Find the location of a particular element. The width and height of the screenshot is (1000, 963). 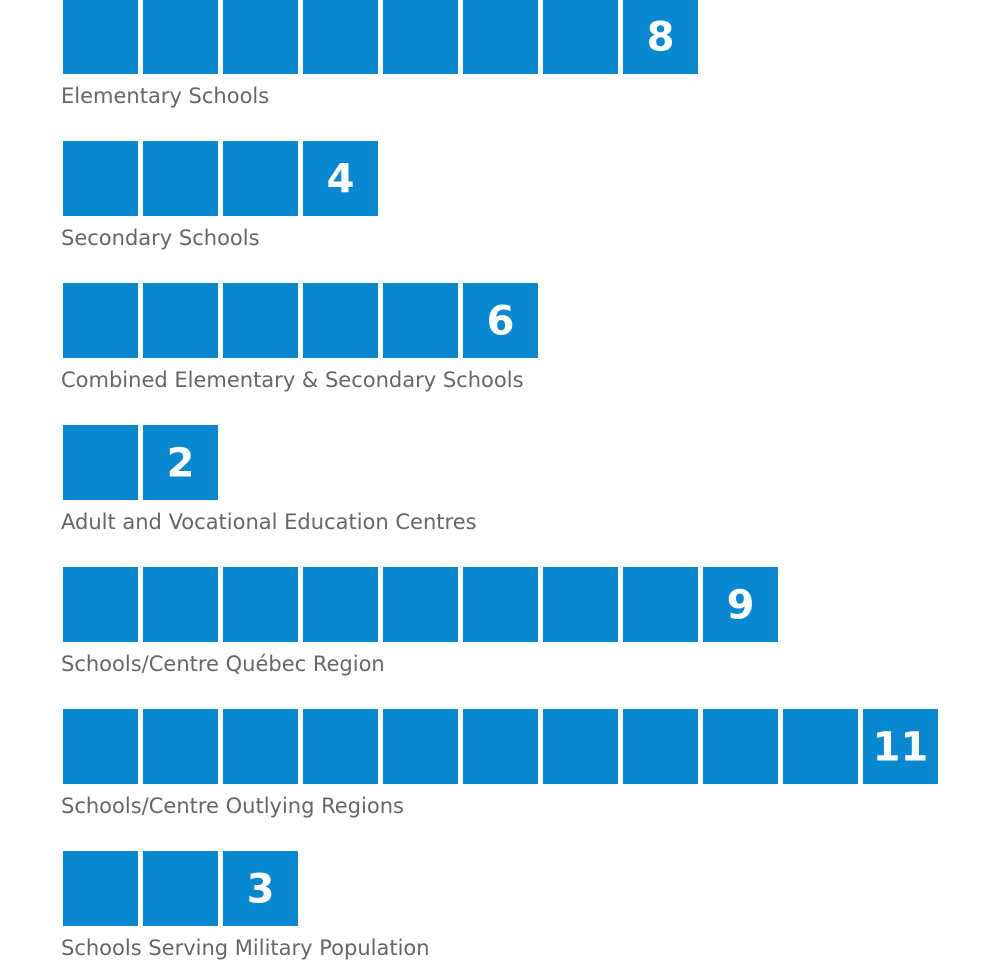

category-label: Schools Serving Military Population is located at coordinates (245, 948).